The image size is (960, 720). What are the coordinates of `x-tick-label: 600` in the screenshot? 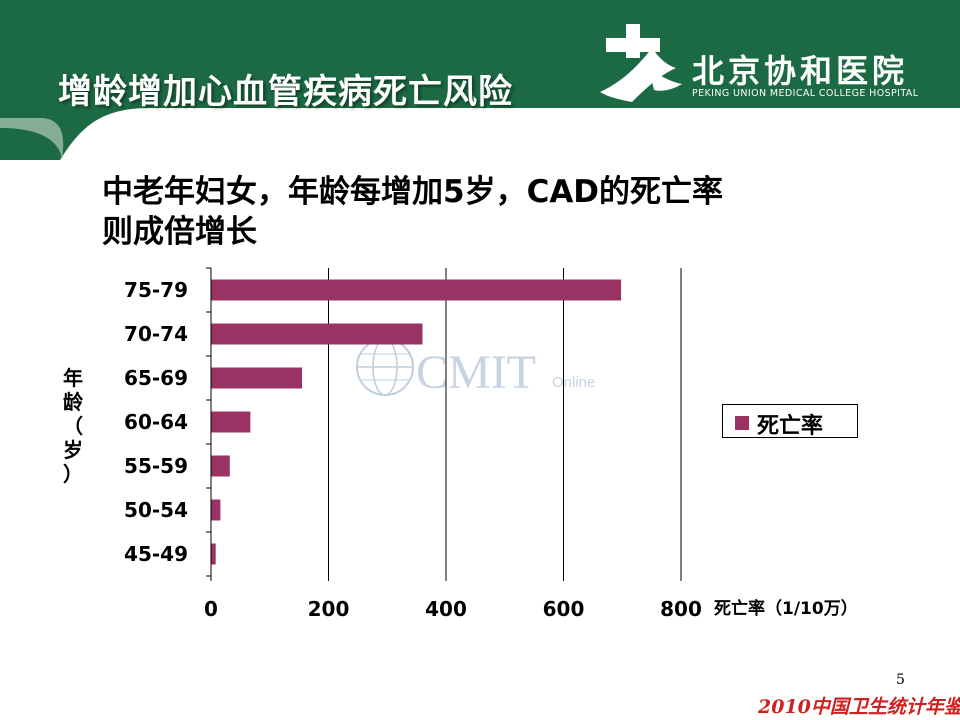 It's located at (564, 609).